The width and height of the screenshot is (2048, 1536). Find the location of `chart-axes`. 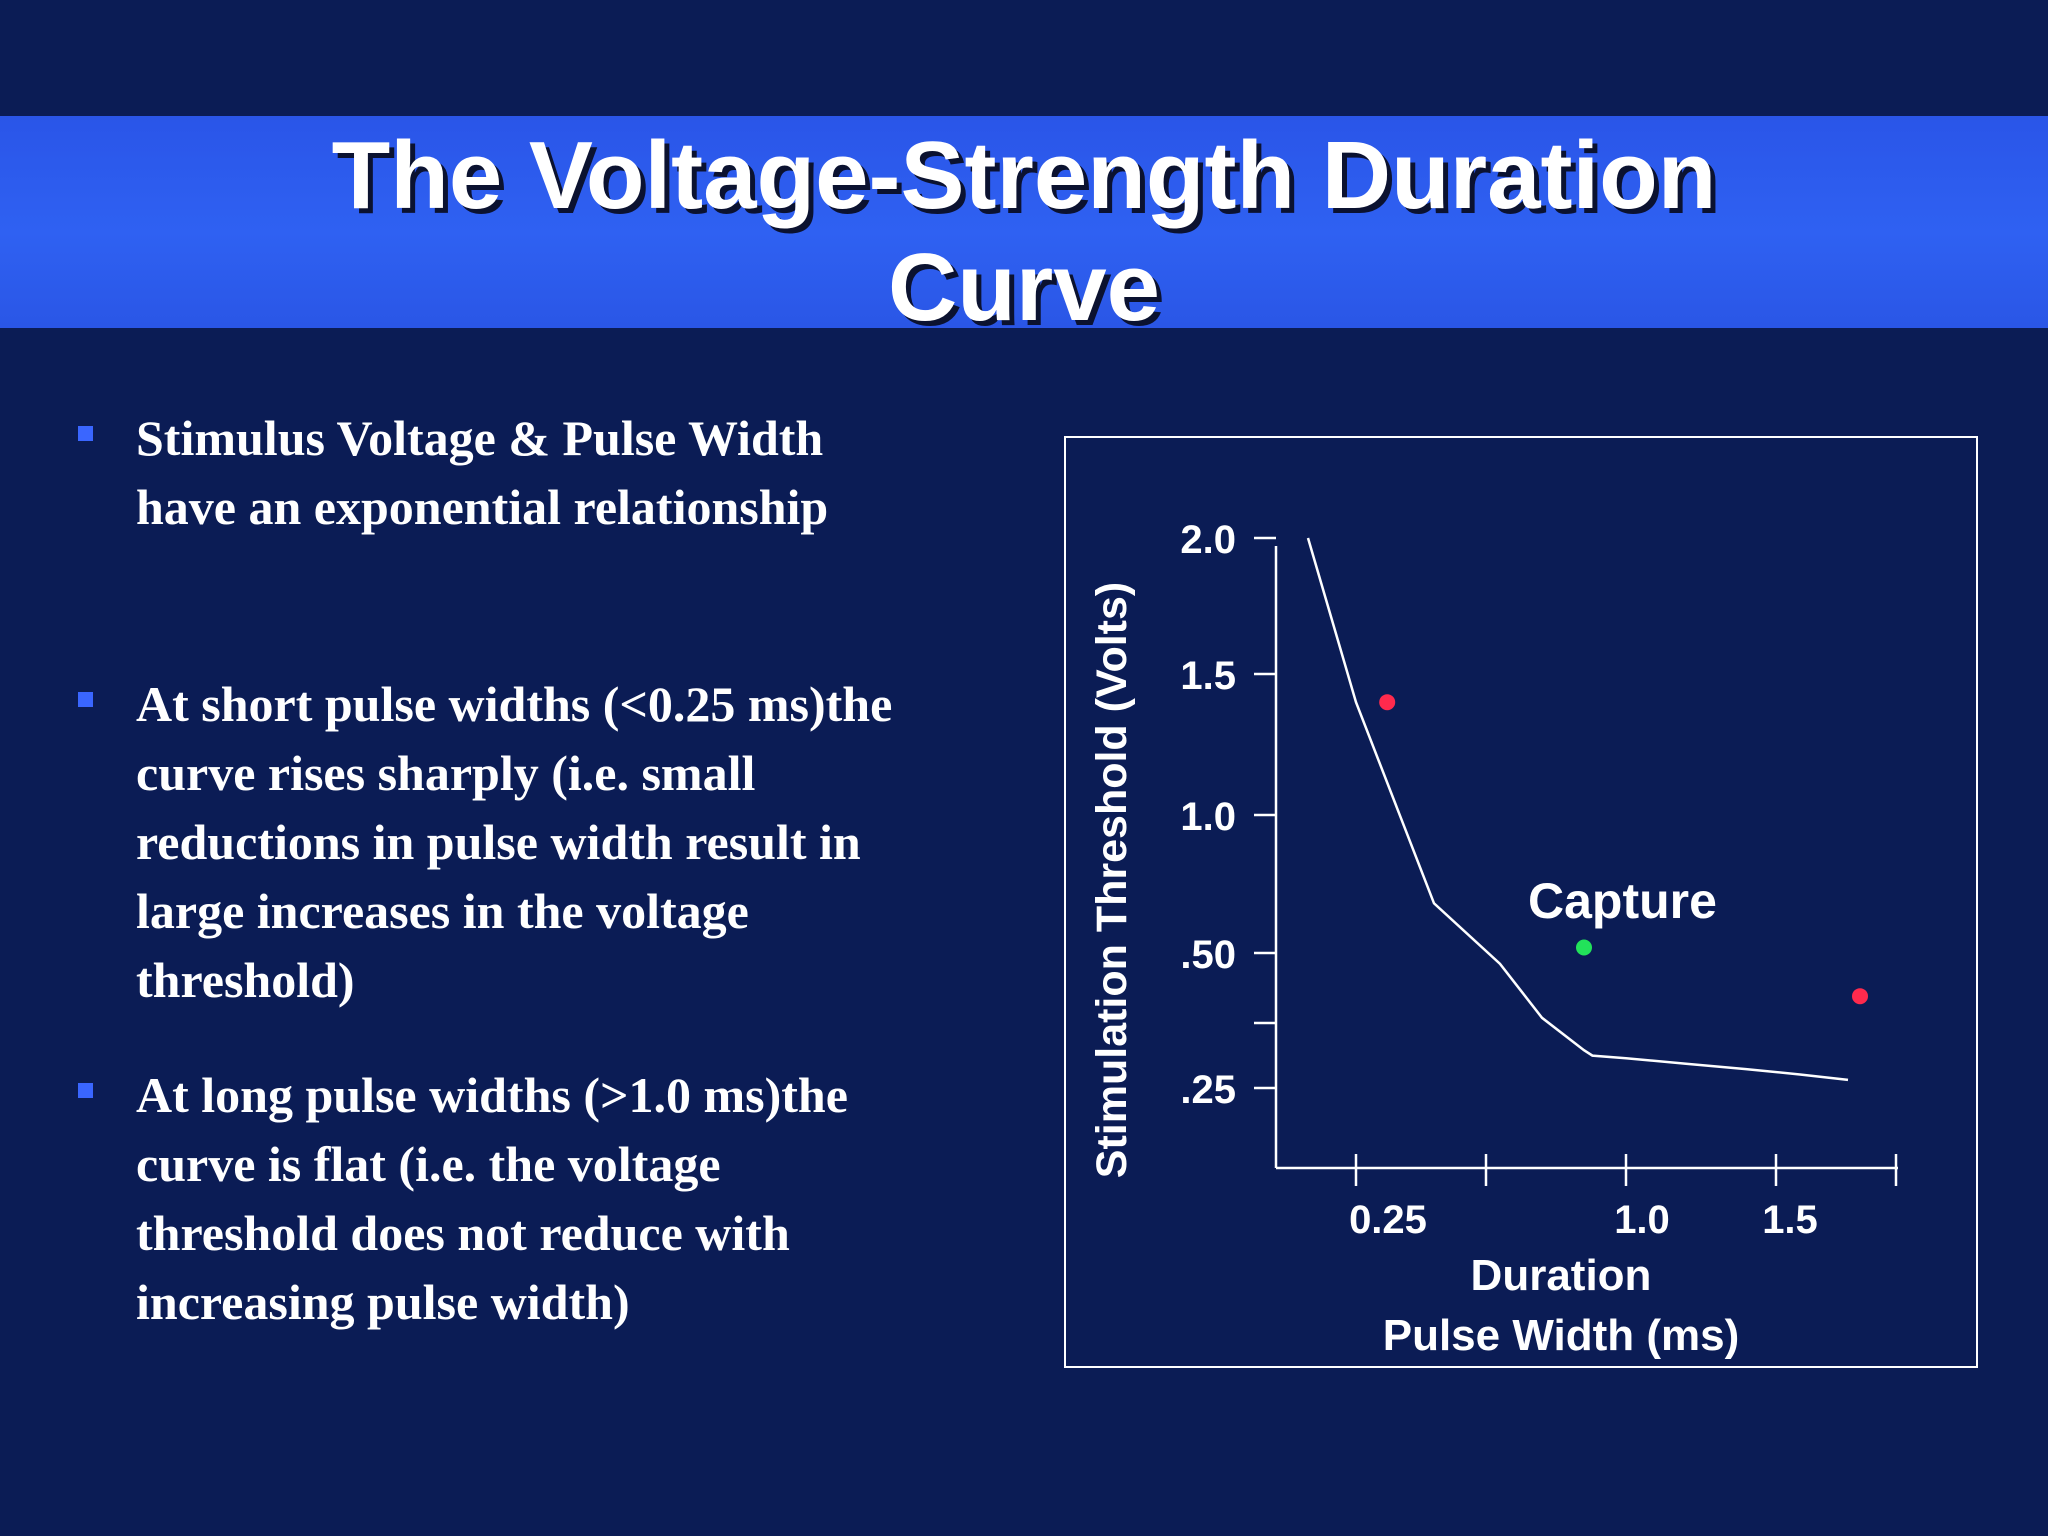

chart-axes is located at coordinates (1586, 858).